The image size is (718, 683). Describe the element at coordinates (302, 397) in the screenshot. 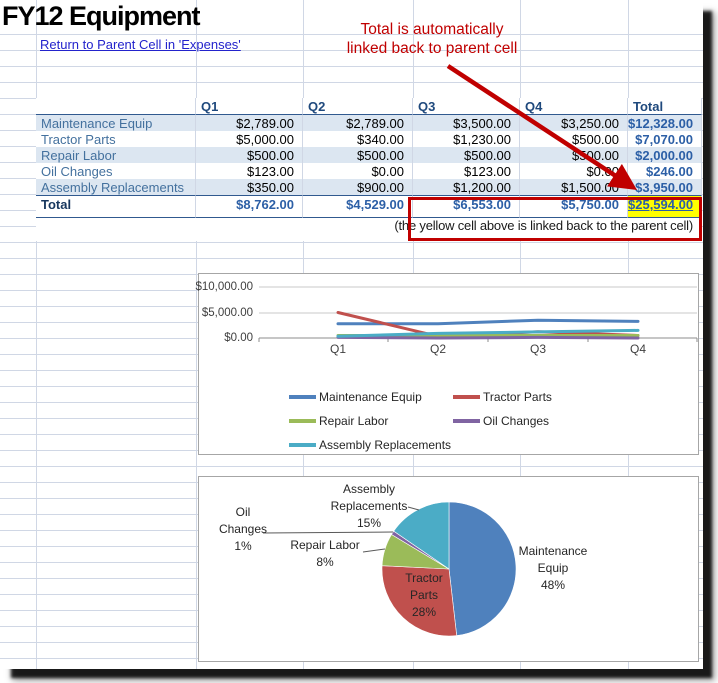

I see `legend-swatch-maintenance` at that location.